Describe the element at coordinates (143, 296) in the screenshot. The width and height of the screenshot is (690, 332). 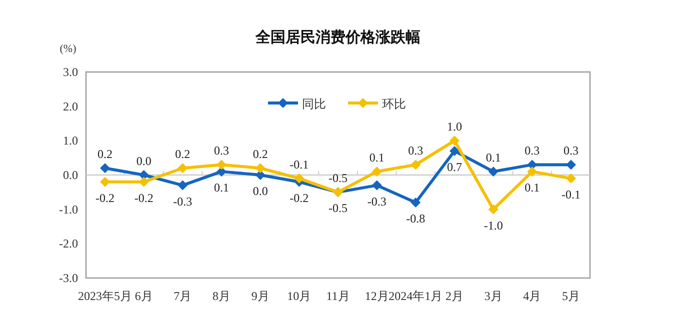
I see `x-tick-label: 6月` at that location.